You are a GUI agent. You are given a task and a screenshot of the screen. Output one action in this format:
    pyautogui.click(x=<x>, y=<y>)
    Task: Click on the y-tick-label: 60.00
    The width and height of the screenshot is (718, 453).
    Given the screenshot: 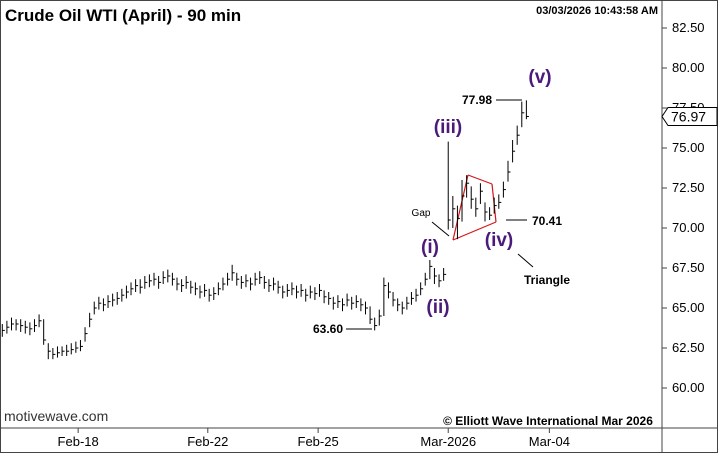 What is the action you would take?
    pyautogui.click(x=688, y=387)
    